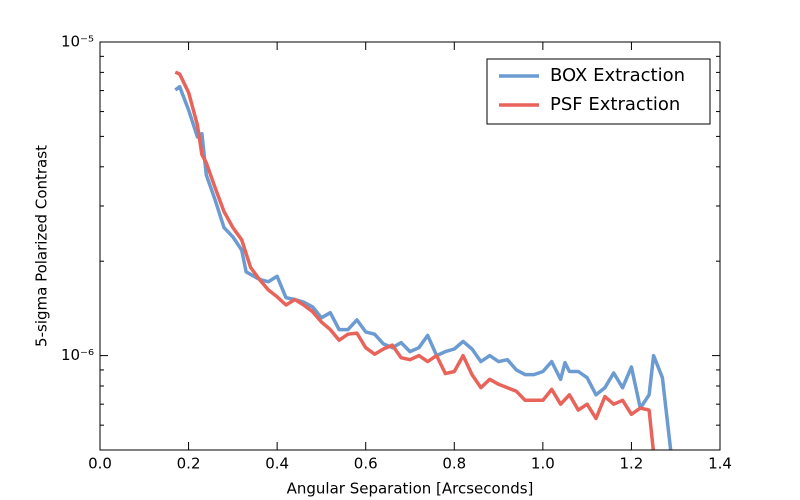 This screenshot has width=800, height=500. Describe the element at coordinates (720, 464) in the screenshot. I see `x-tick-label: 1.4` at that location.